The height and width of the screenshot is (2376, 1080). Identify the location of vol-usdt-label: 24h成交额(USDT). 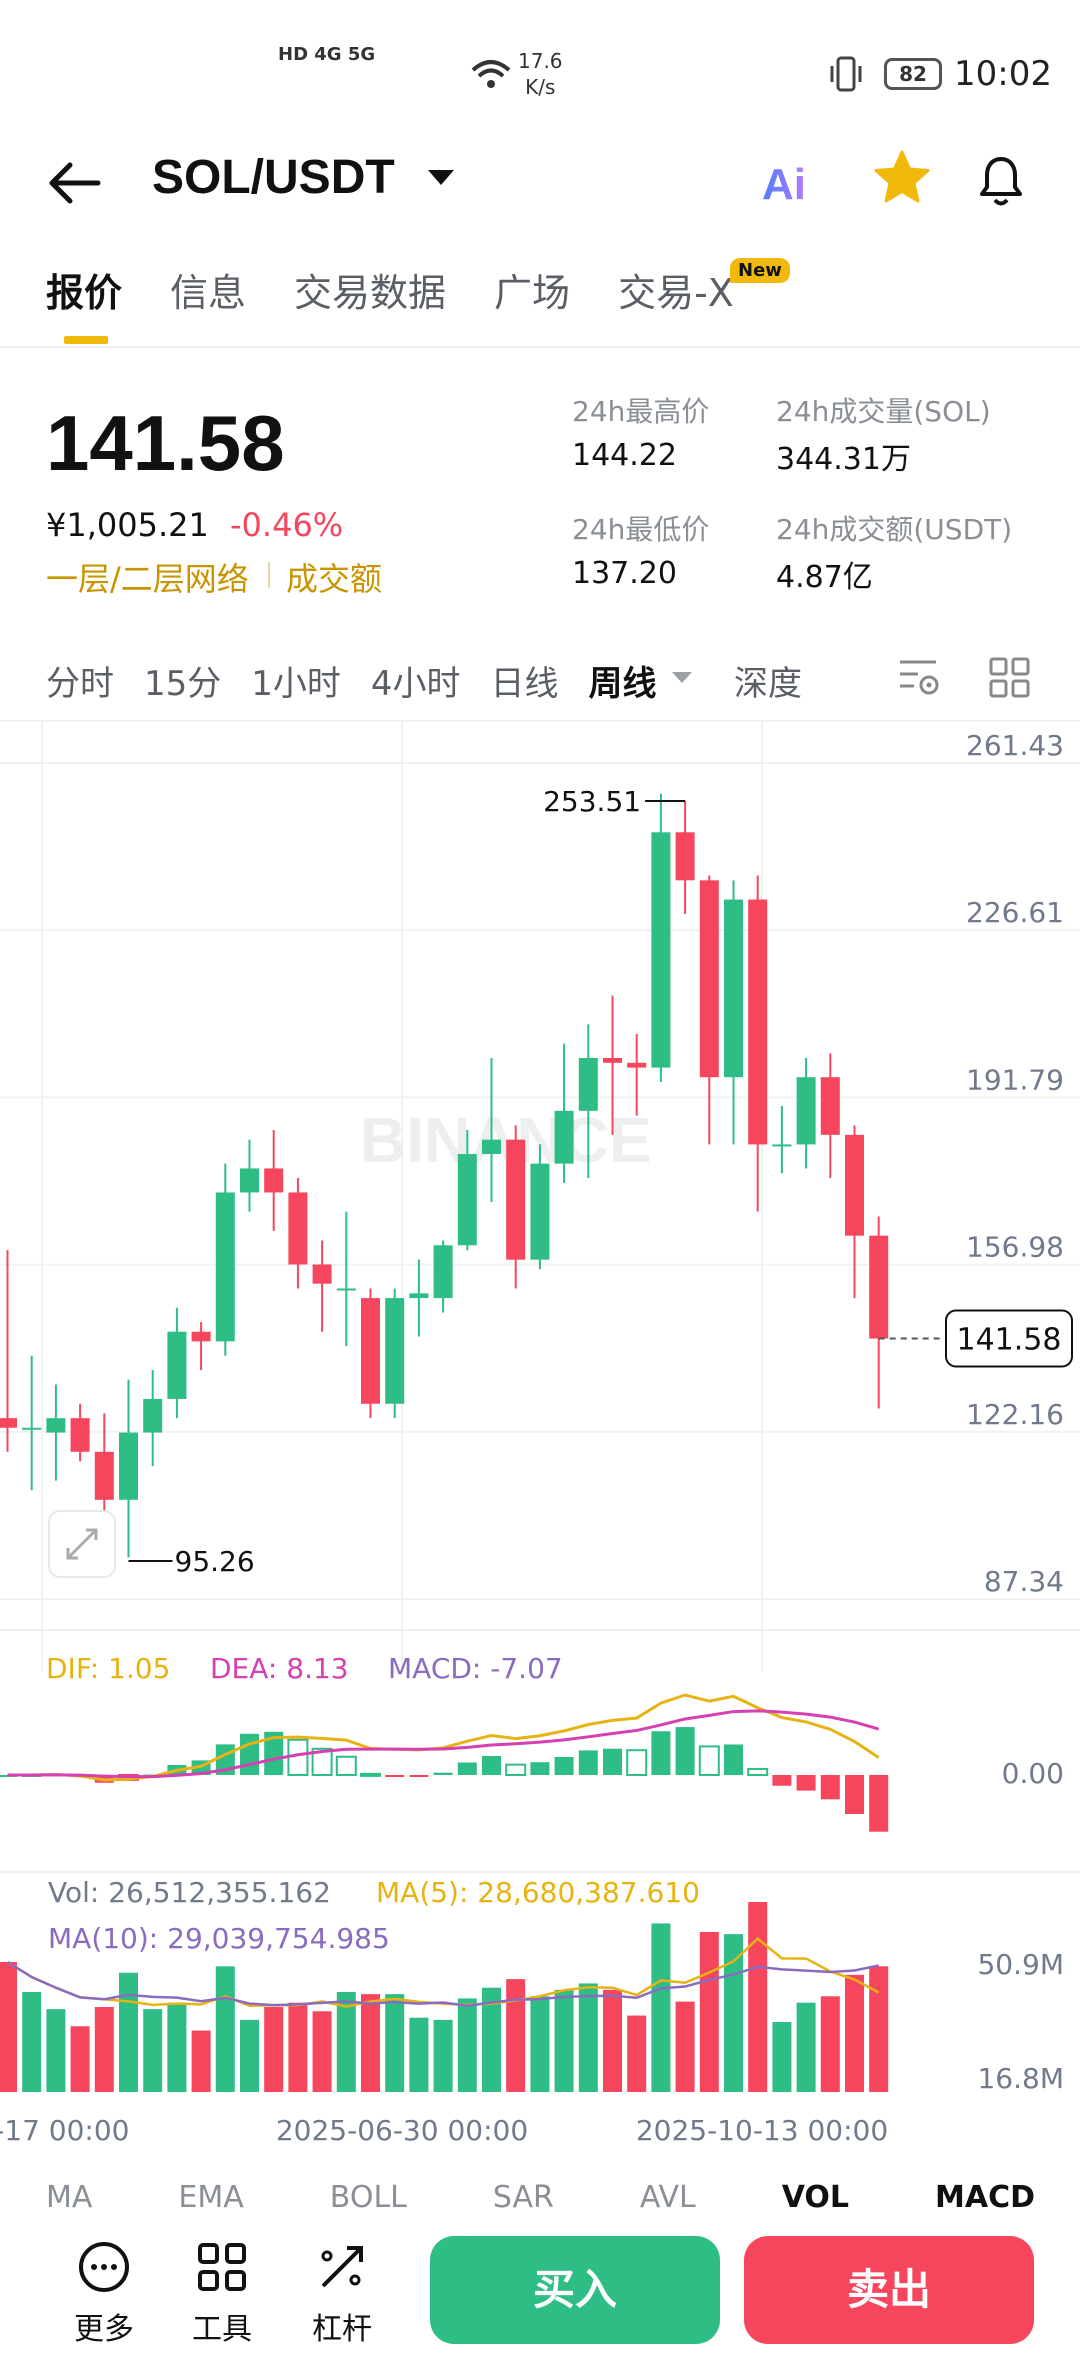
(894, 529).